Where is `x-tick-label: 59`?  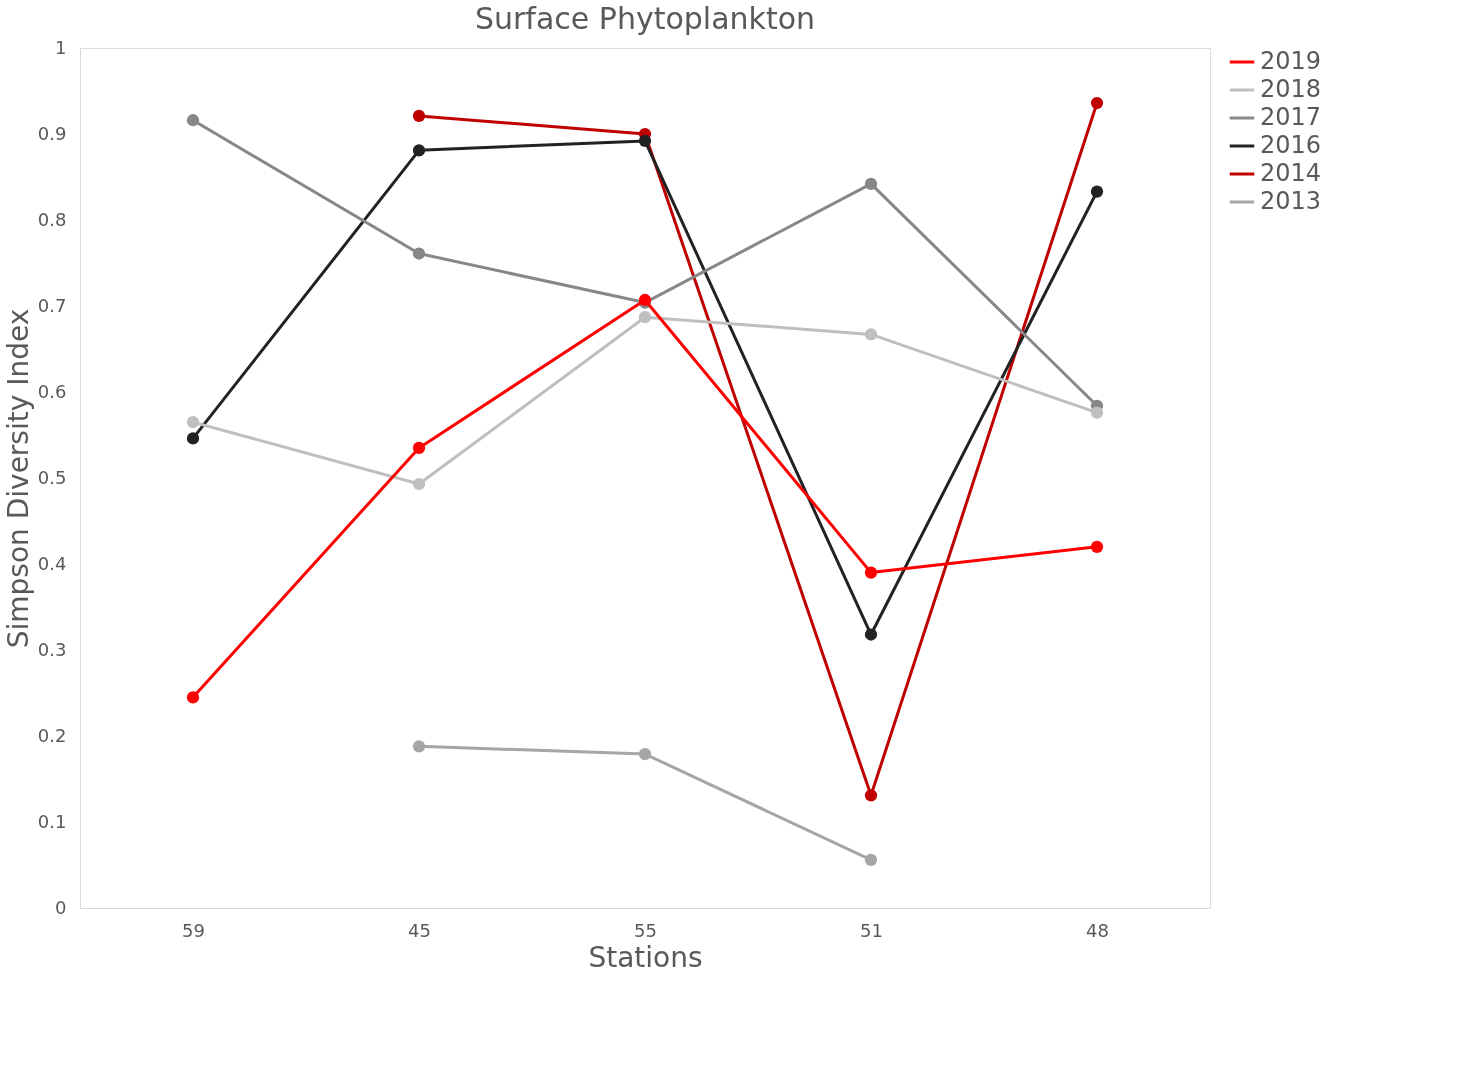 x-tick-label: 59 is located at coordinates (193, 930).